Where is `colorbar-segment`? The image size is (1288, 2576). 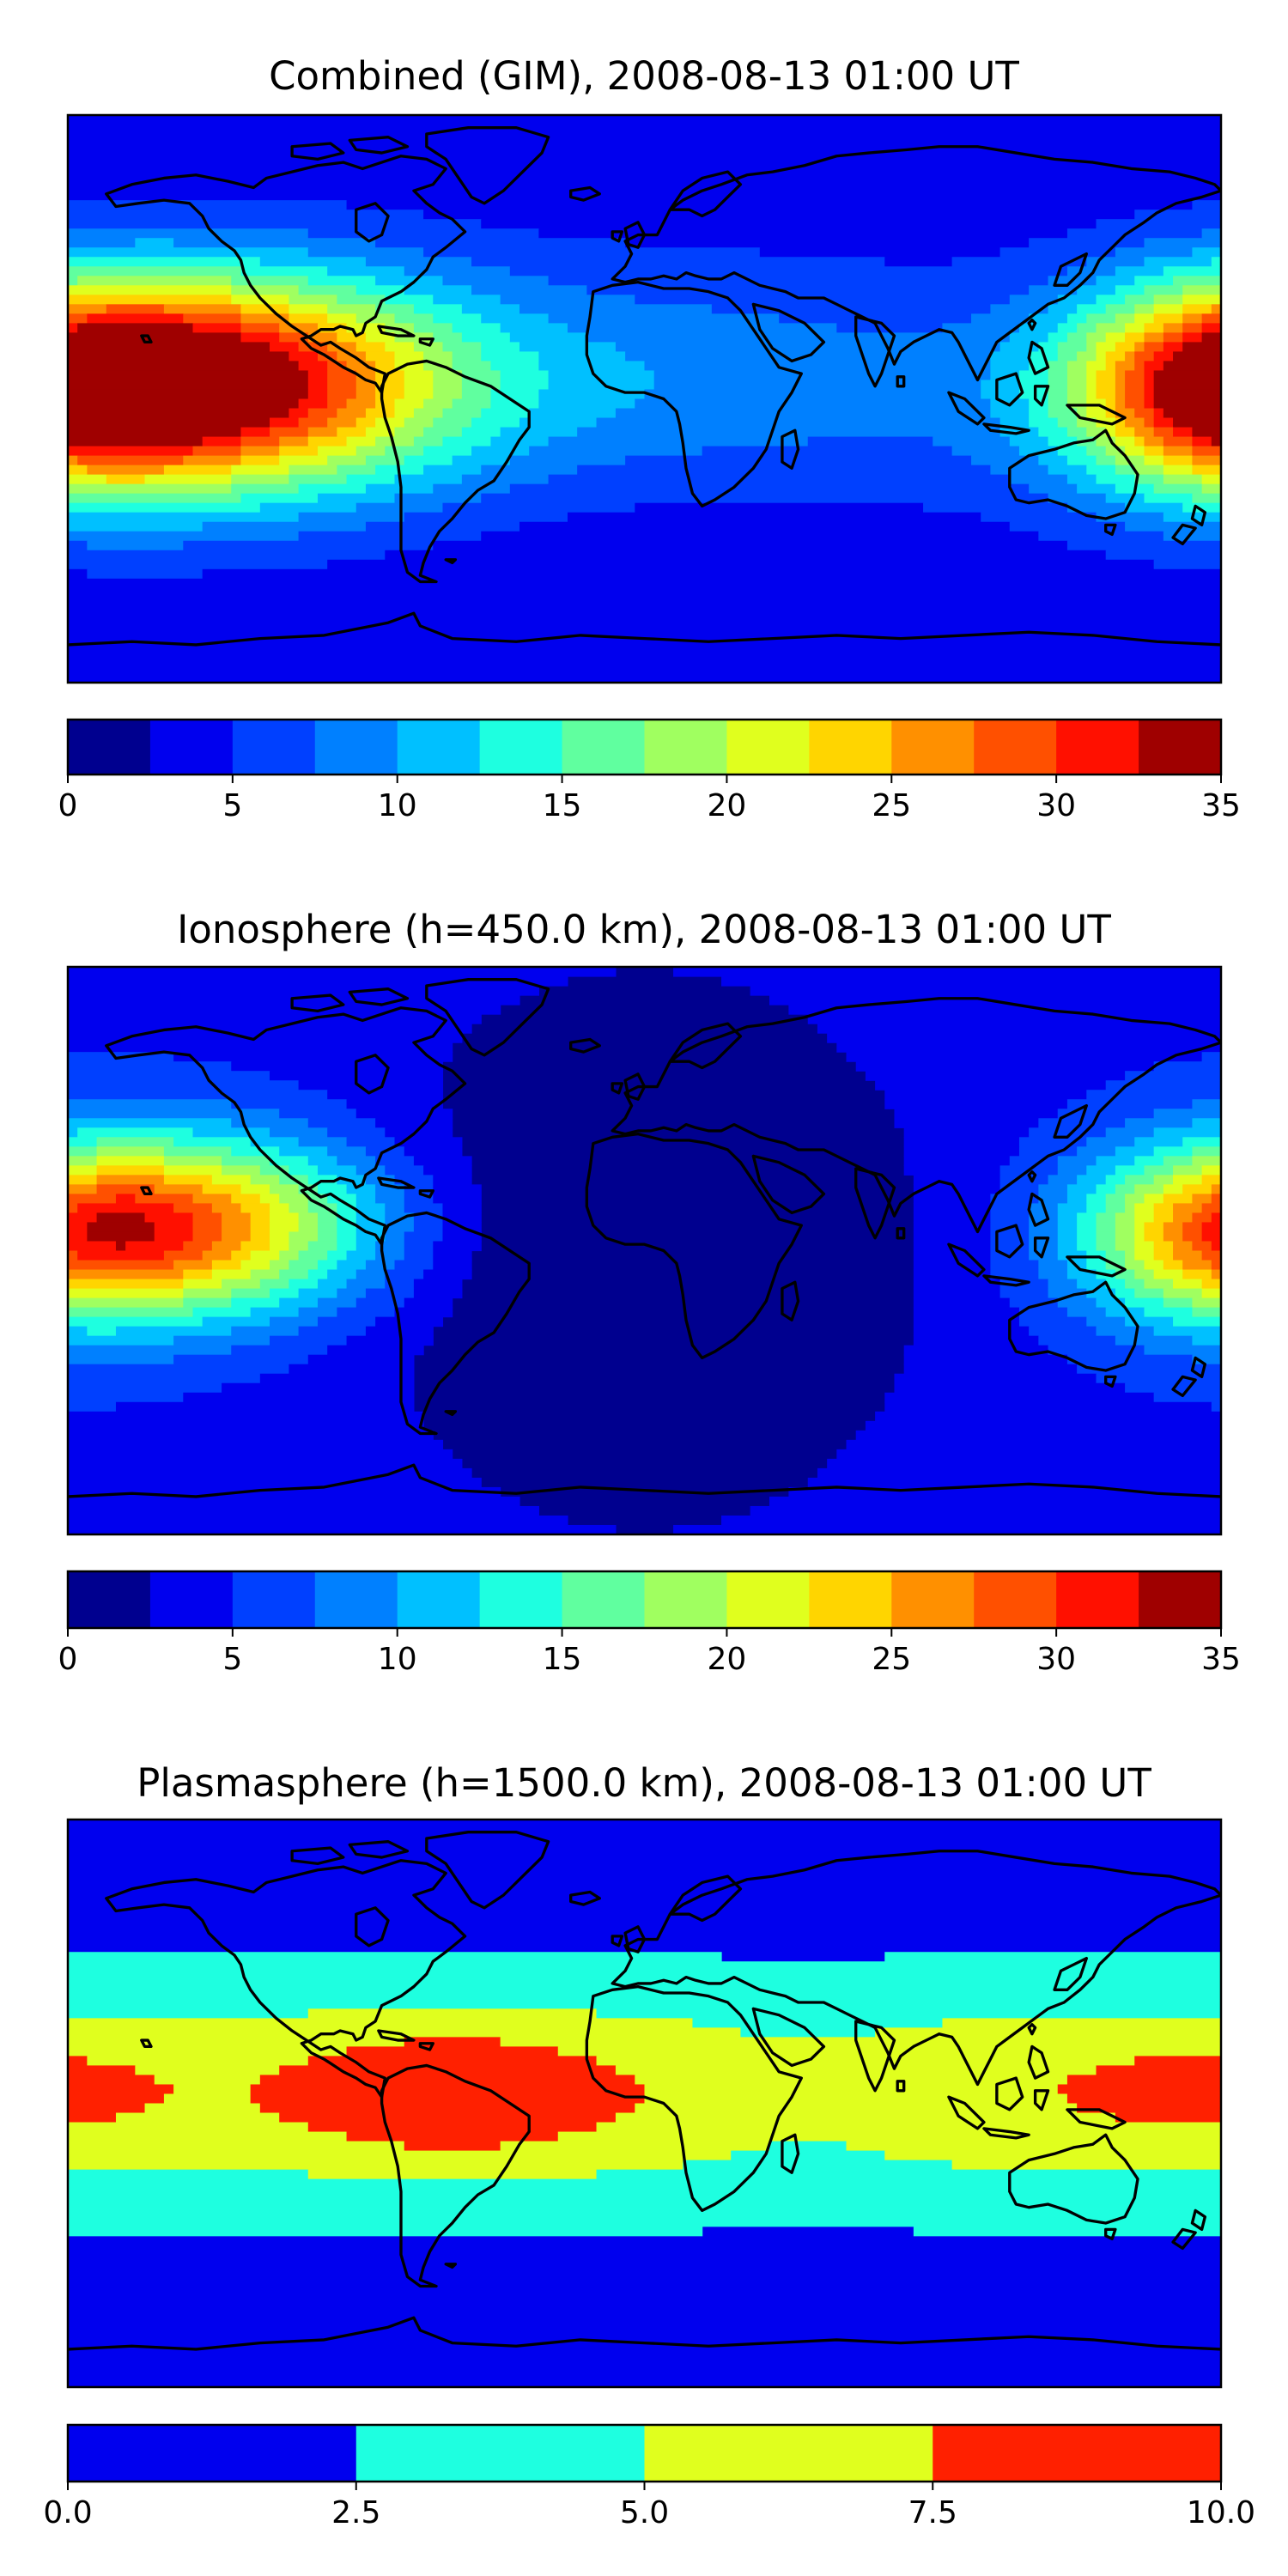 colorbar-segment is located at coordinates (1078, 2453).